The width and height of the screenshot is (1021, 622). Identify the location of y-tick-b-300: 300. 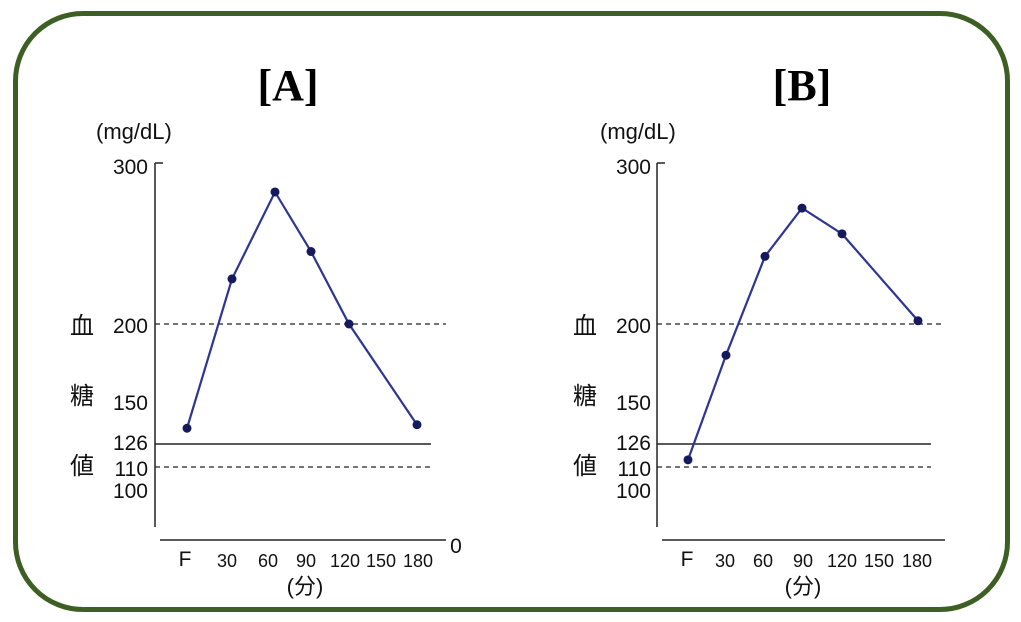
(633, 167).